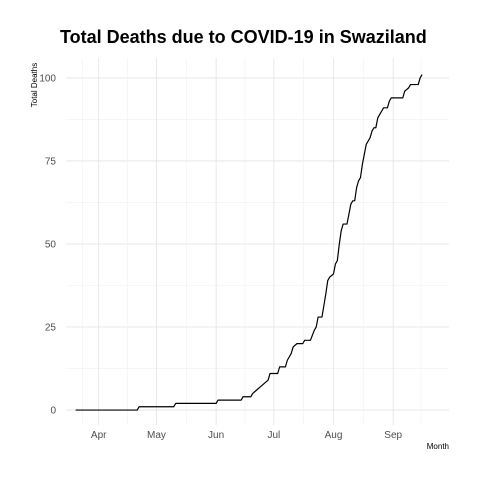 This screenshot has height=480, width=480. What do you see at coordinates (99, 435) in the screenshot?
I see `x-tick-label: Apr` at bounding box center [99, 435].